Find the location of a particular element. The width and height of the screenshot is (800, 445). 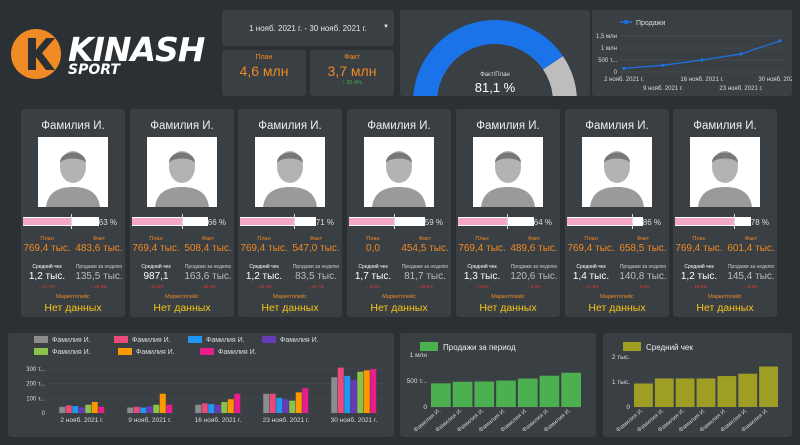

weekly-value: 140,8 тыс. is located at coordinates (643, 276).